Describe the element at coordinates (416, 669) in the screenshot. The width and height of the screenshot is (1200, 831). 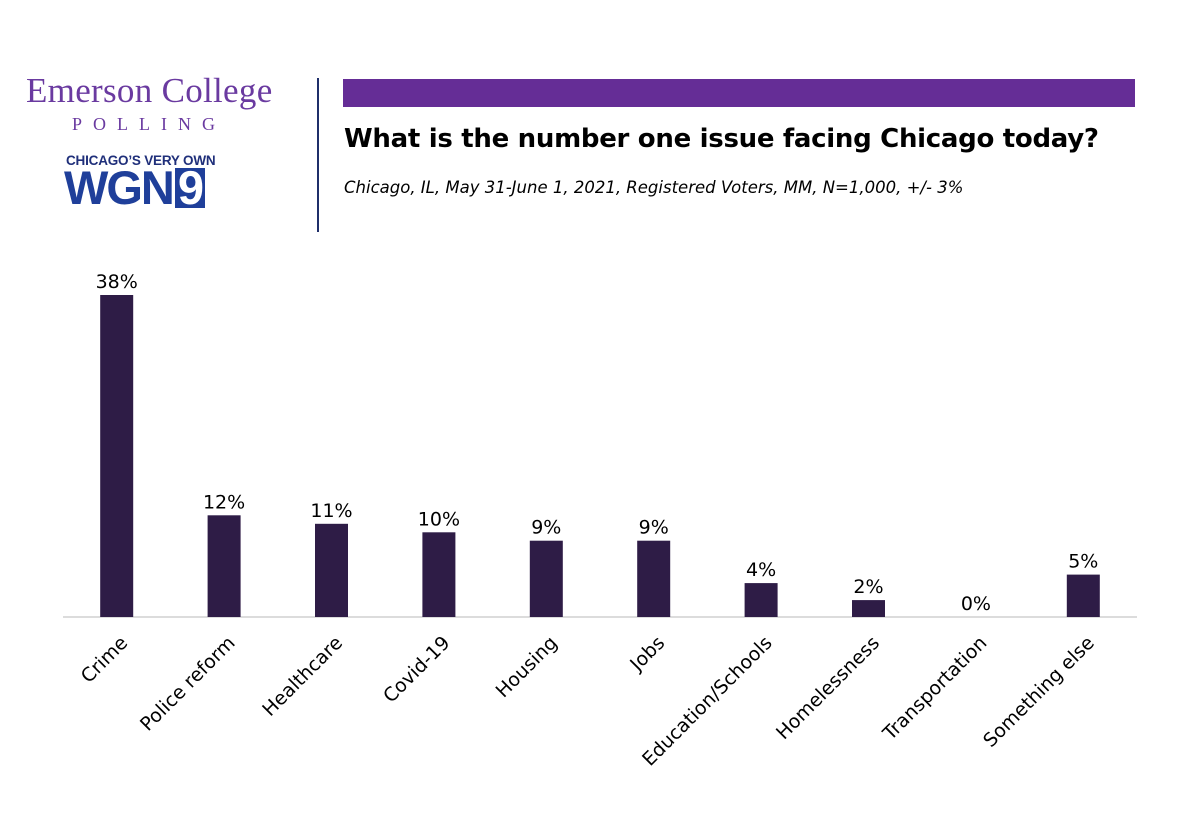
I see `category-label: Covid-19` at that location.